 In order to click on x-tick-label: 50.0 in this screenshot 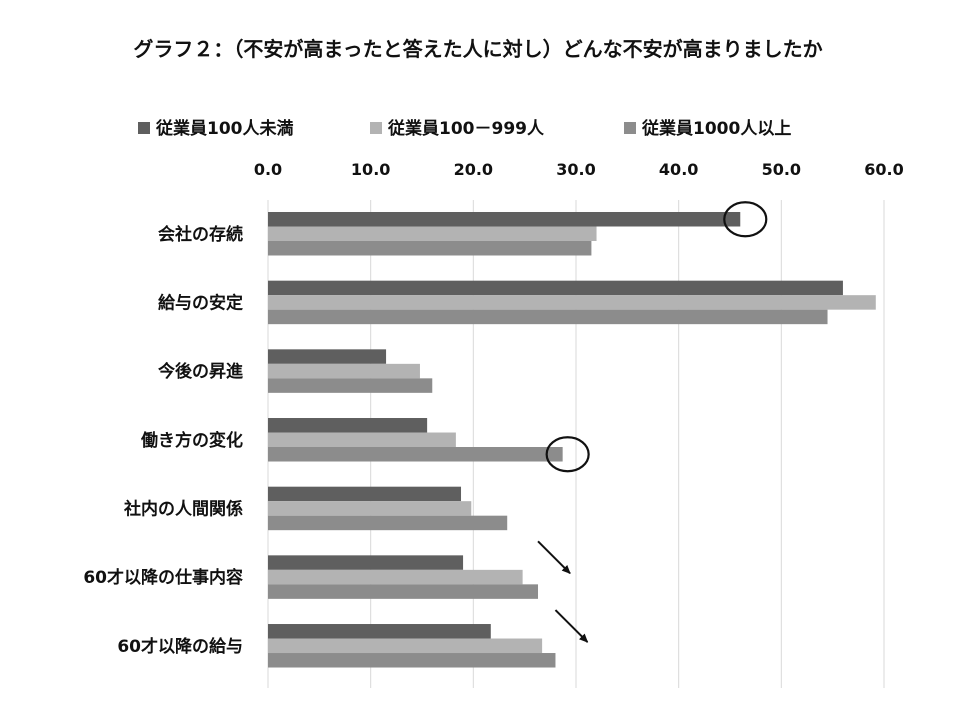, I will do `click(781, 169)`.